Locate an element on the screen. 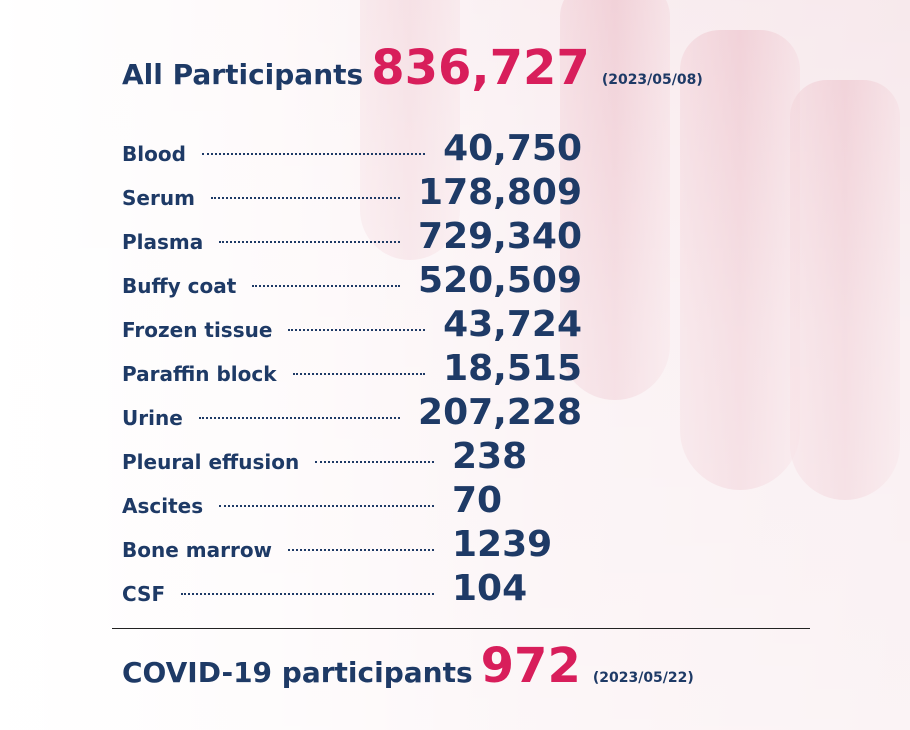 The width and height of the screenshot is (910, 730). all-participants-date: (2023/05/08) is located at coordinates (652, 80).